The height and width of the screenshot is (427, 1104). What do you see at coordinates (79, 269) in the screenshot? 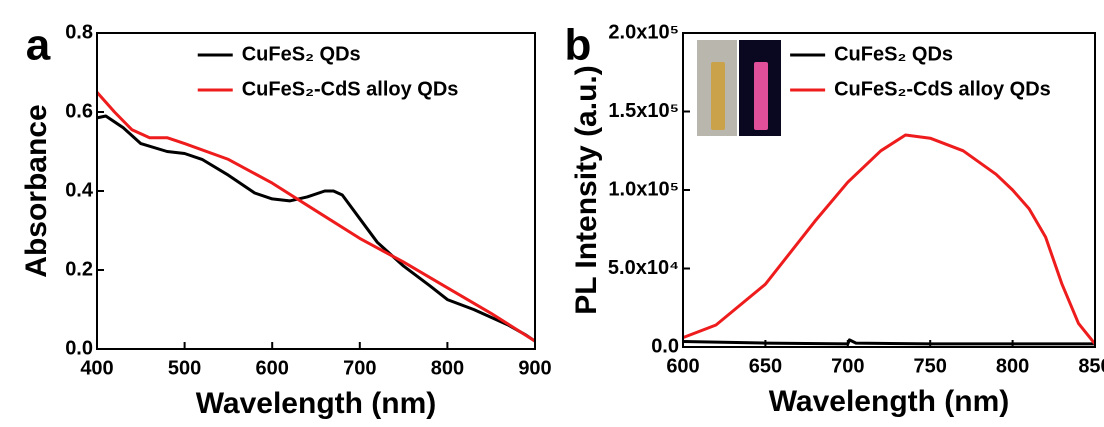
I see `y-tick-label: 0.2` at bounding box center [79, 269].